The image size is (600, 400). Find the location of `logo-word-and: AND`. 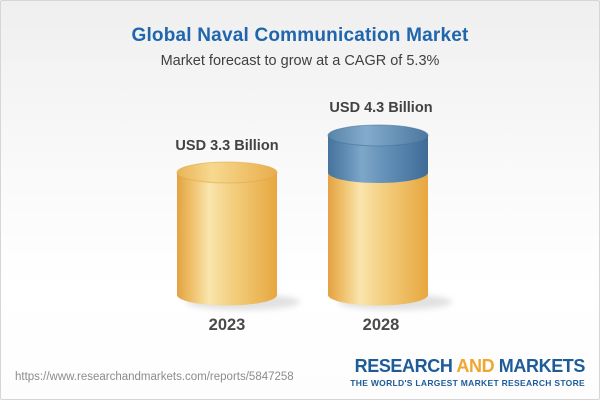

logo-word-and: AND is located at coordinates (475, 366).